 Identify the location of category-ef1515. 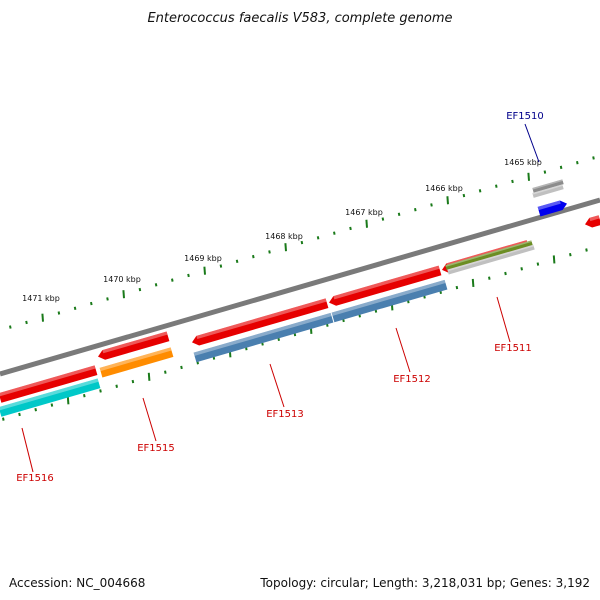
(136, 362).